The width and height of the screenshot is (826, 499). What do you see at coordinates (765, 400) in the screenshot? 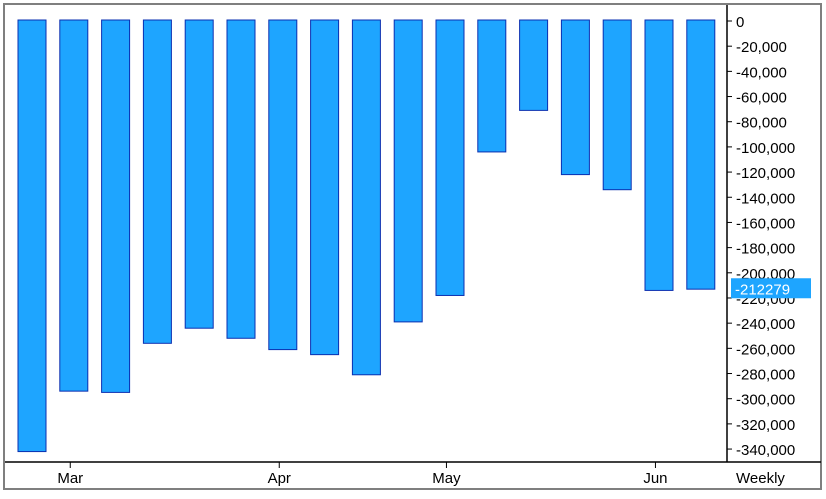
I see `y-tick-label: -300,000` at bounding box center [765, 400].